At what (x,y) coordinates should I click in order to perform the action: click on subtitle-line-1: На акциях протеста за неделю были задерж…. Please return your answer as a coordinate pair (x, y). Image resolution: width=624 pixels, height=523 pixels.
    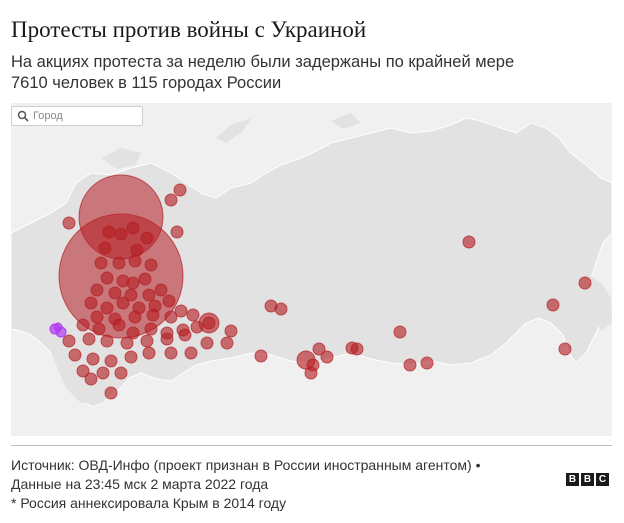
    Looking at the image, I should click on (263, 62).